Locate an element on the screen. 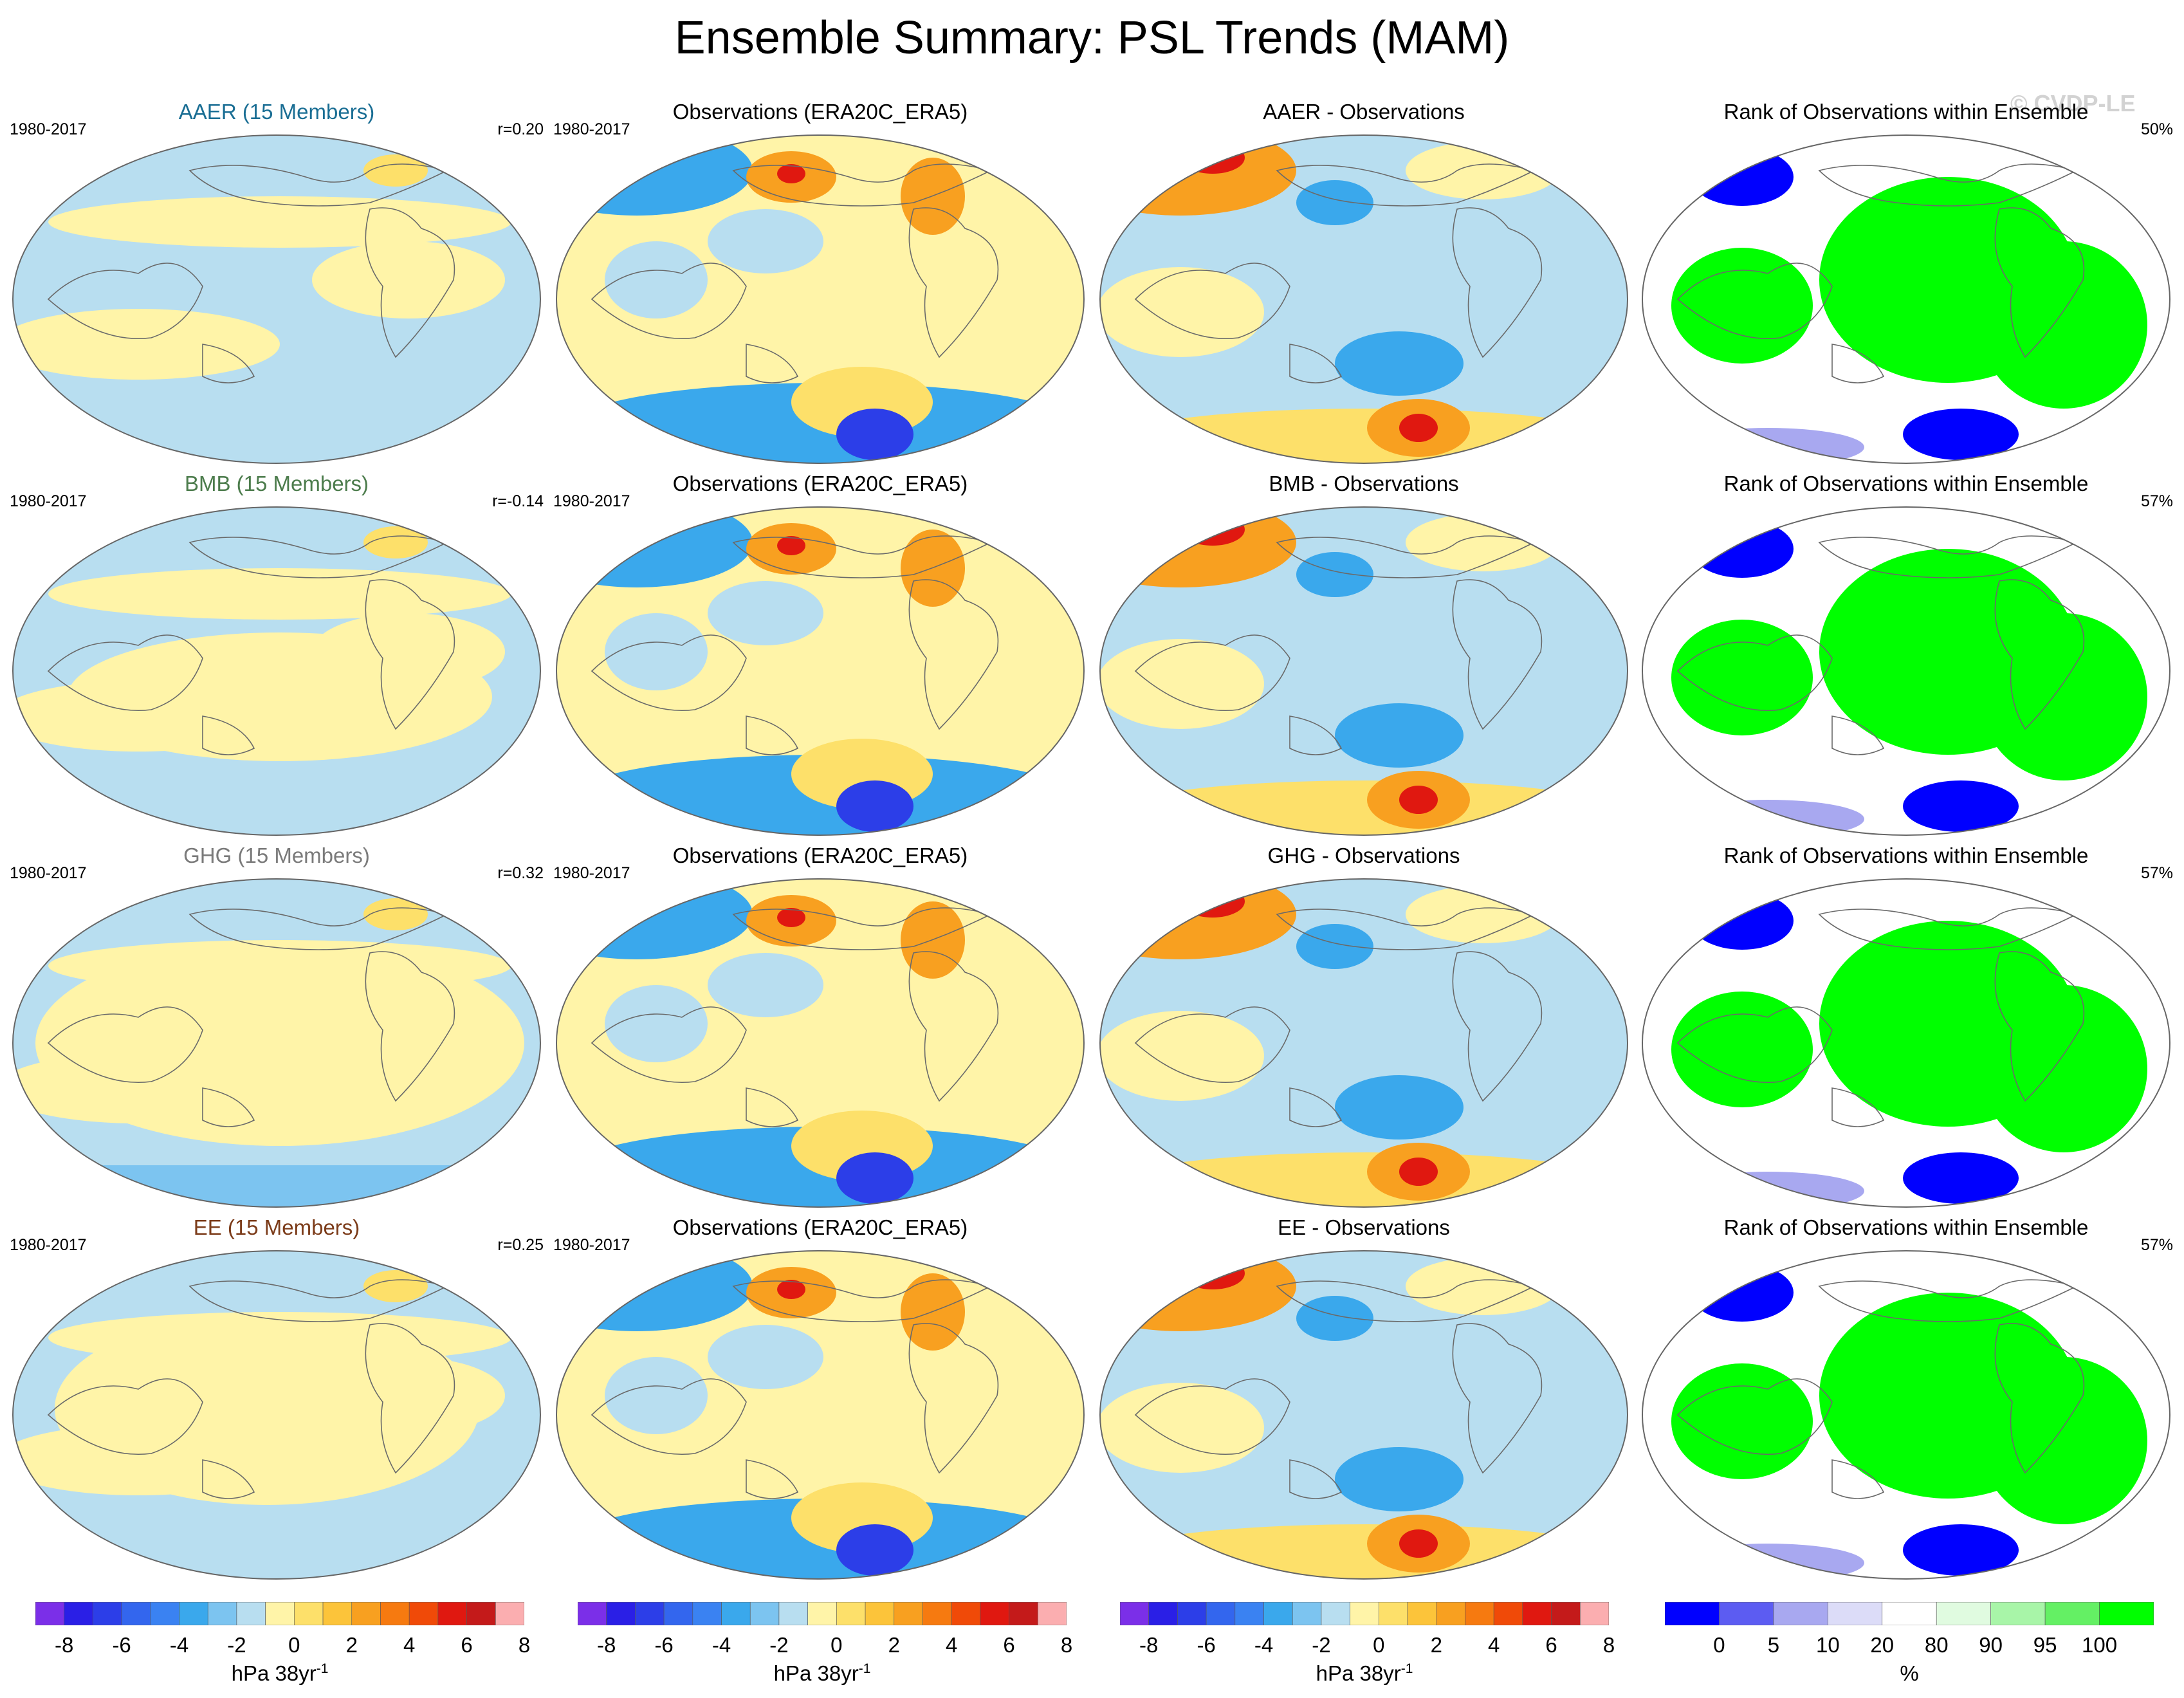  map-panel-diff: BMB - Observations is located at coordinates (1364, 655).